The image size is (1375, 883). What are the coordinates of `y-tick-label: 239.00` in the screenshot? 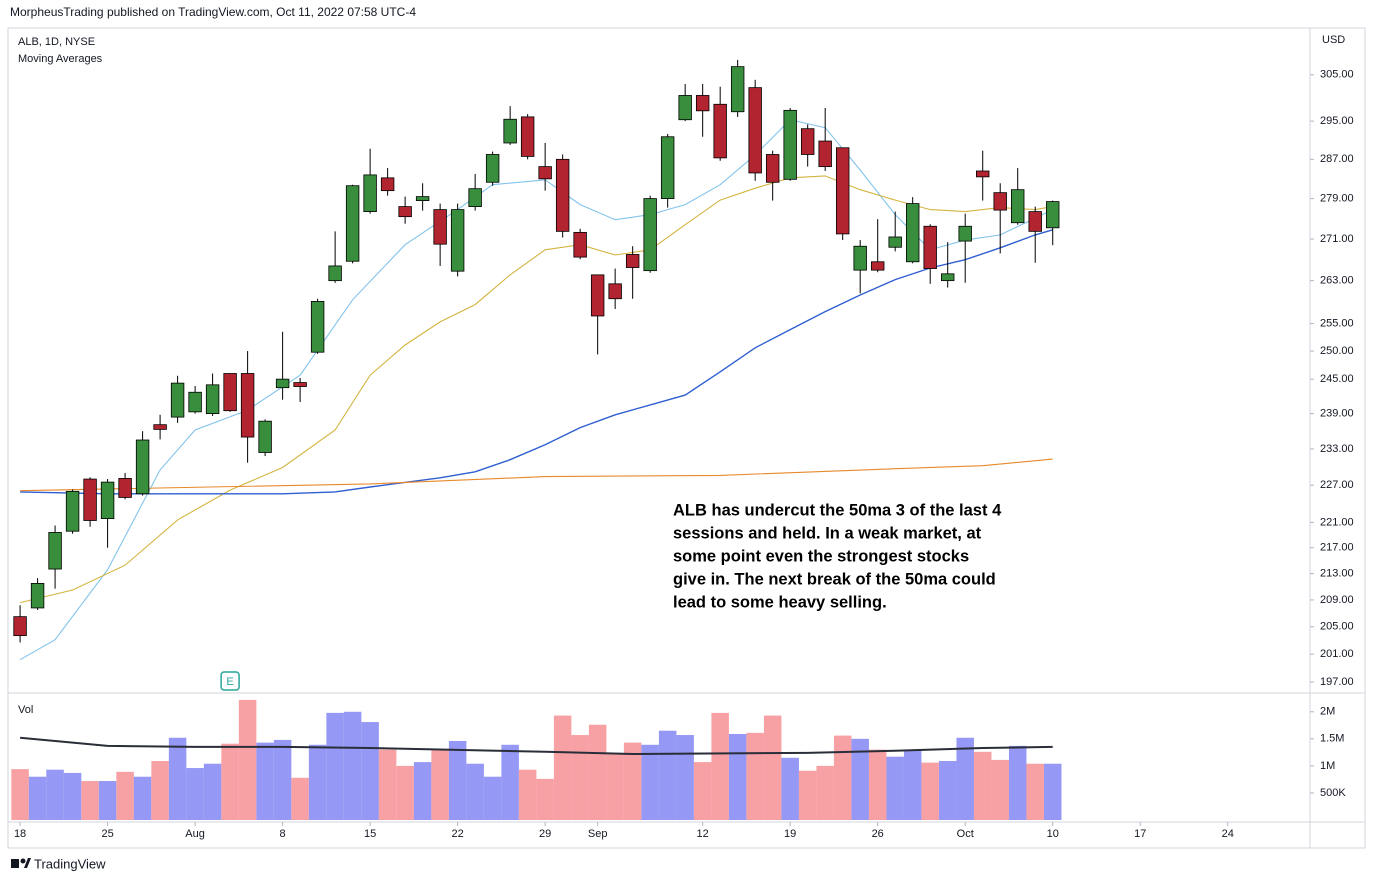 It's located at (1337, 414).